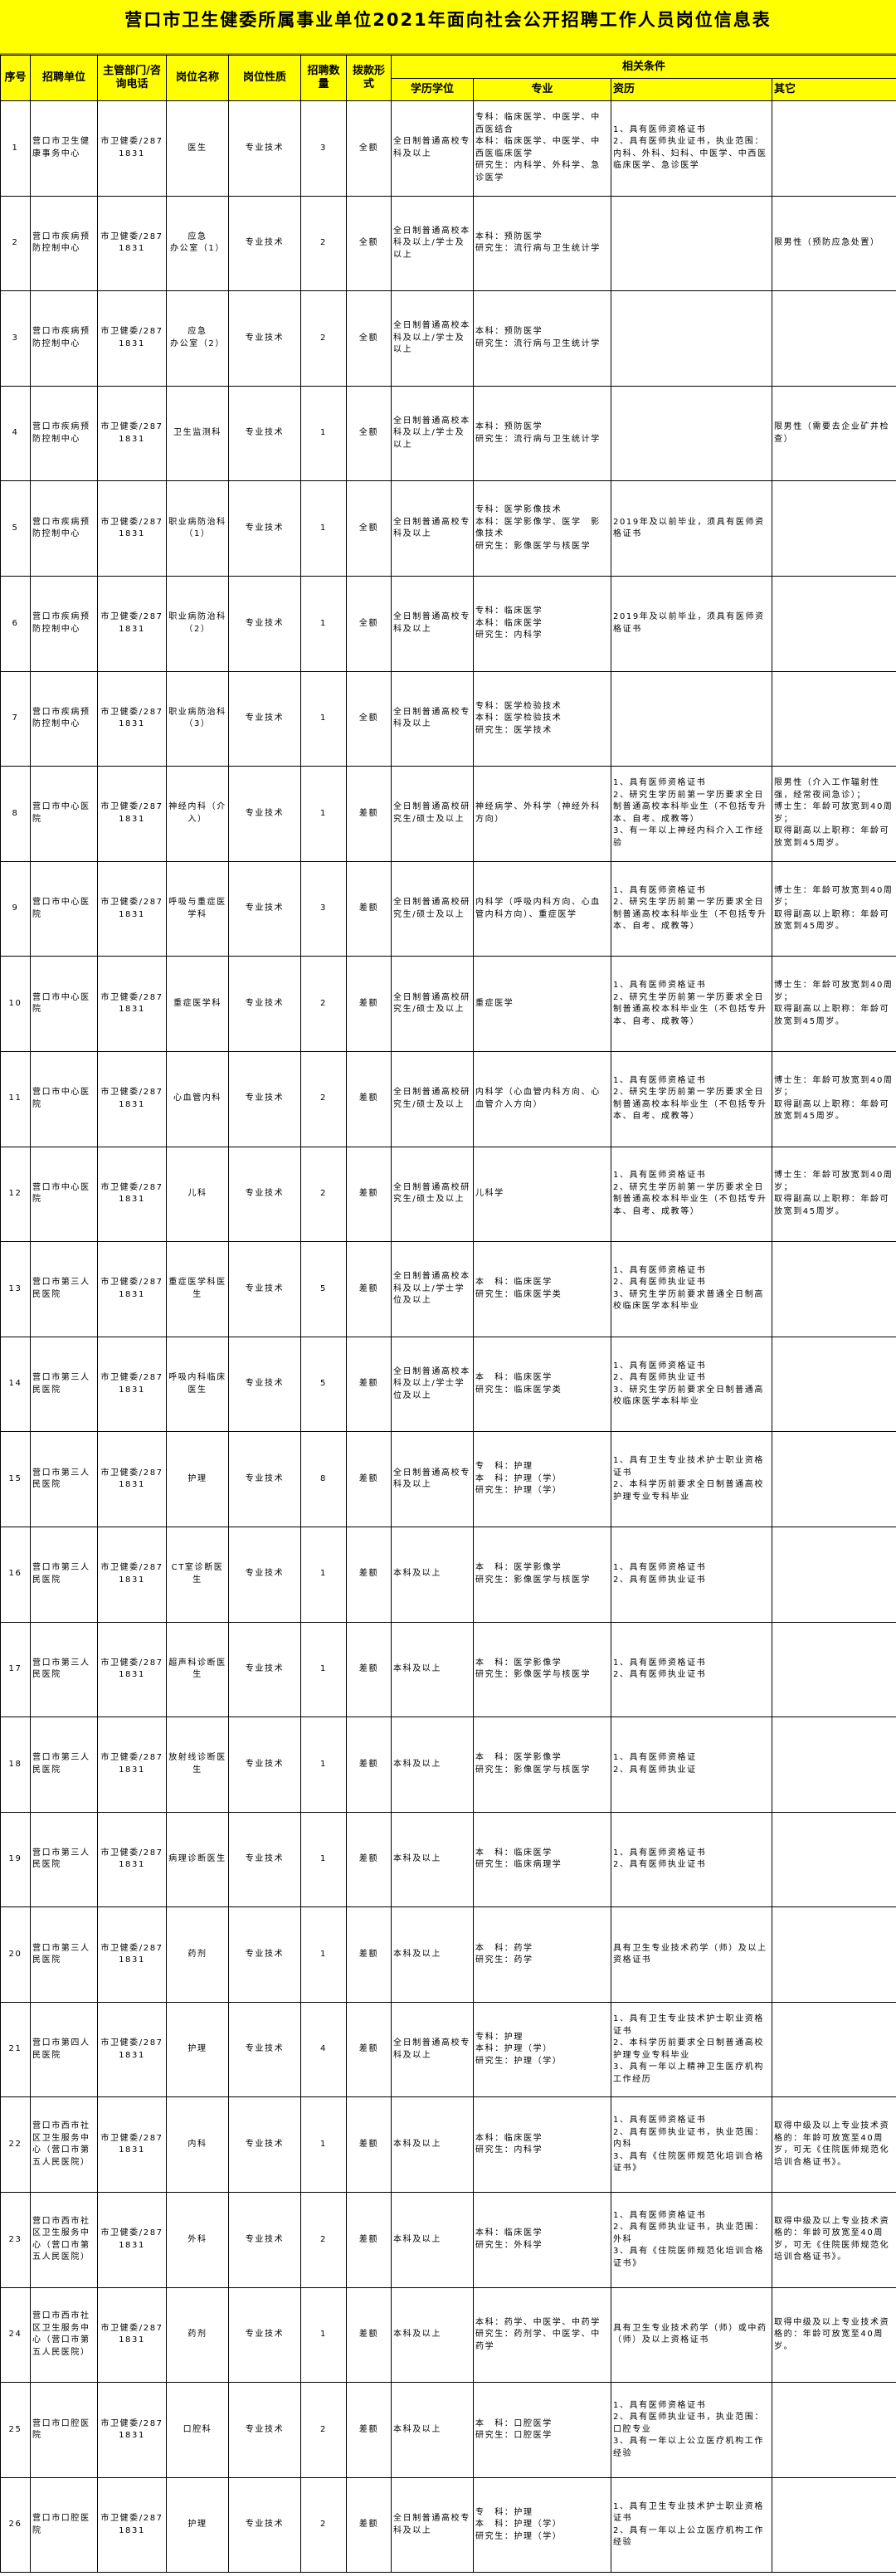 The height and width of the screenshot is (2576, 896). What do you see at coordinates (197, 2430) in the screenshot?
I see `cell-post: 口腔科` at bounding box center [197, 2430].